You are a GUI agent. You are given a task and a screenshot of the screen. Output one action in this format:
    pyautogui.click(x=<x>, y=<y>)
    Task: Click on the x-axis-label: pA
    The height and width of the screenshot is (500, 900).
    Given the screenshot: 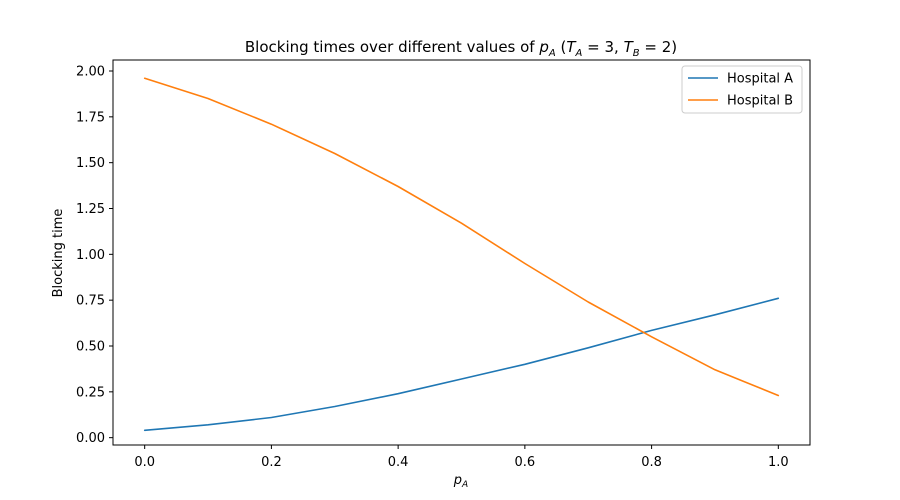 What is the action you would take?
    pyautogui.click(x=460, y=481)
    